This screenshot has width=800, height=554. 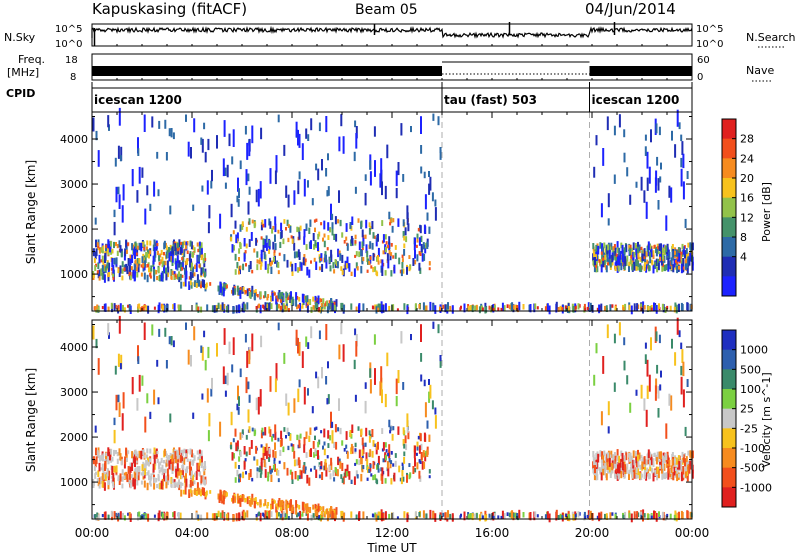 What do you see at coordinates (392, 97) in the screenshot?
I see `cpid-row: icescan 1200 tau (fast) 503 icescan 1200` at bounding box center [392, 97].